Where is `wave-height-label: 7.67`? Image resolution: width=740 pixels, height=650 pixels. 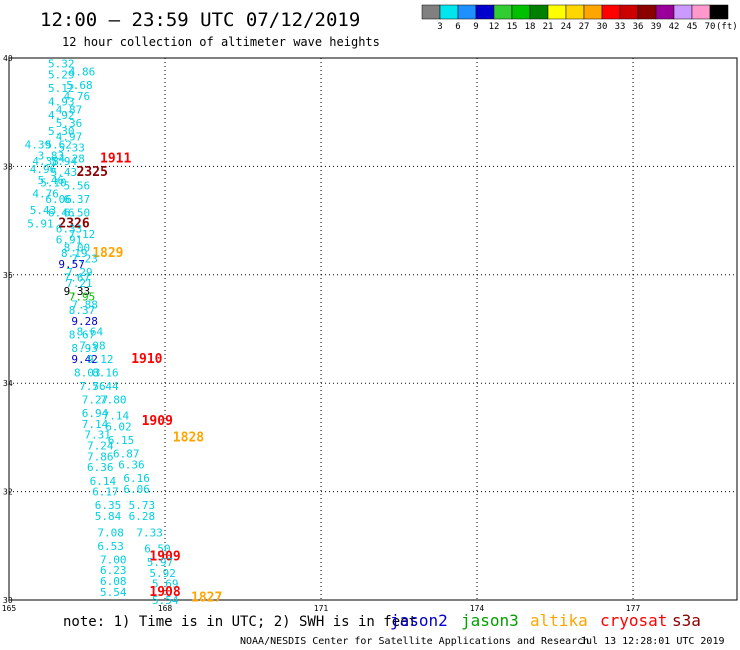
wave-height-label: 7.67 is located at coordinates (77, 278).